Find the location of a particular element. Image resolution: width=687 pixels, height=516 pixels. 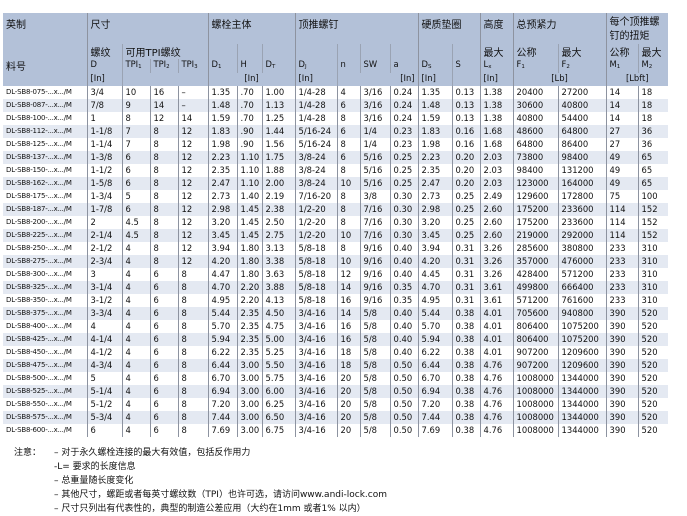

table-cell: 172800 is located at coordinates (582, 196).